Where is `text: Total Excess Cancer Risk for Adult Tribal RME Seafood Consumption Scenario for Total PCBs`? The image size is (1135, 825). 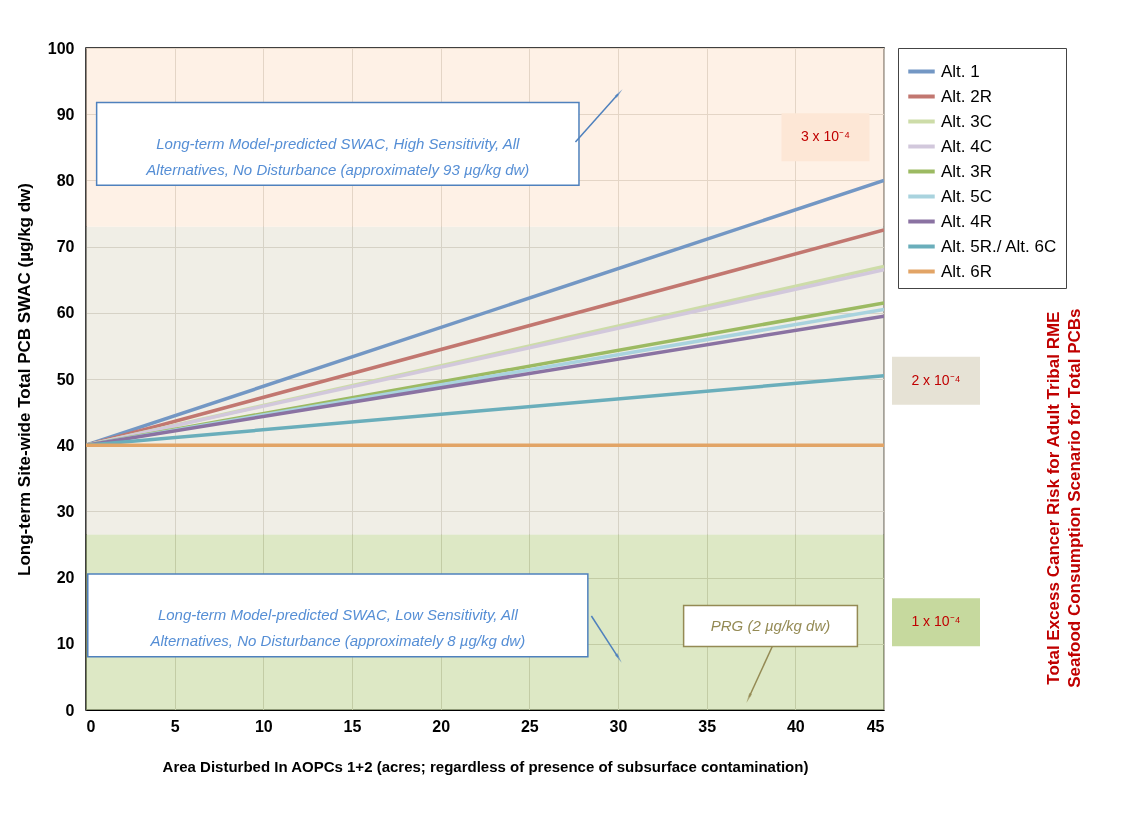
text: Total Excess Cancer Risk for Adult Tribal RME Seafood Consumption Scenario for Total PCBs is located at coordinates (1064, 498).